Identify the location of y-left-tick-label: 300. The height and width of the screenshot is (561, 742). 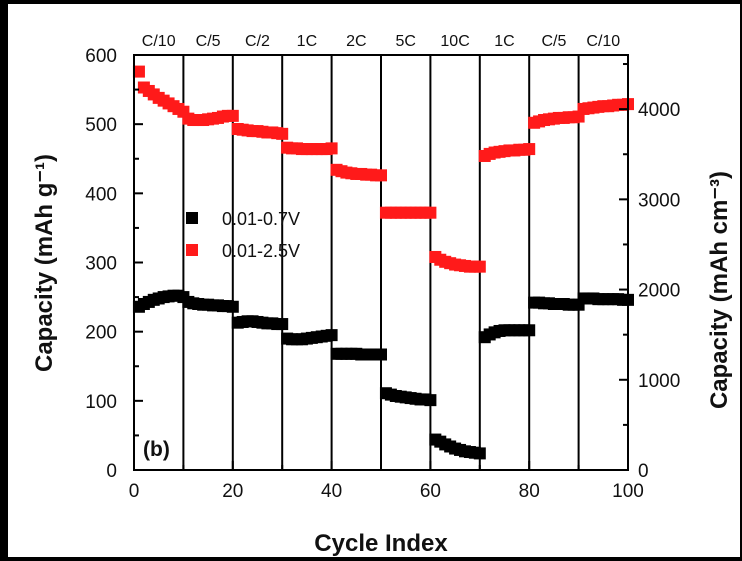
(101, 264).